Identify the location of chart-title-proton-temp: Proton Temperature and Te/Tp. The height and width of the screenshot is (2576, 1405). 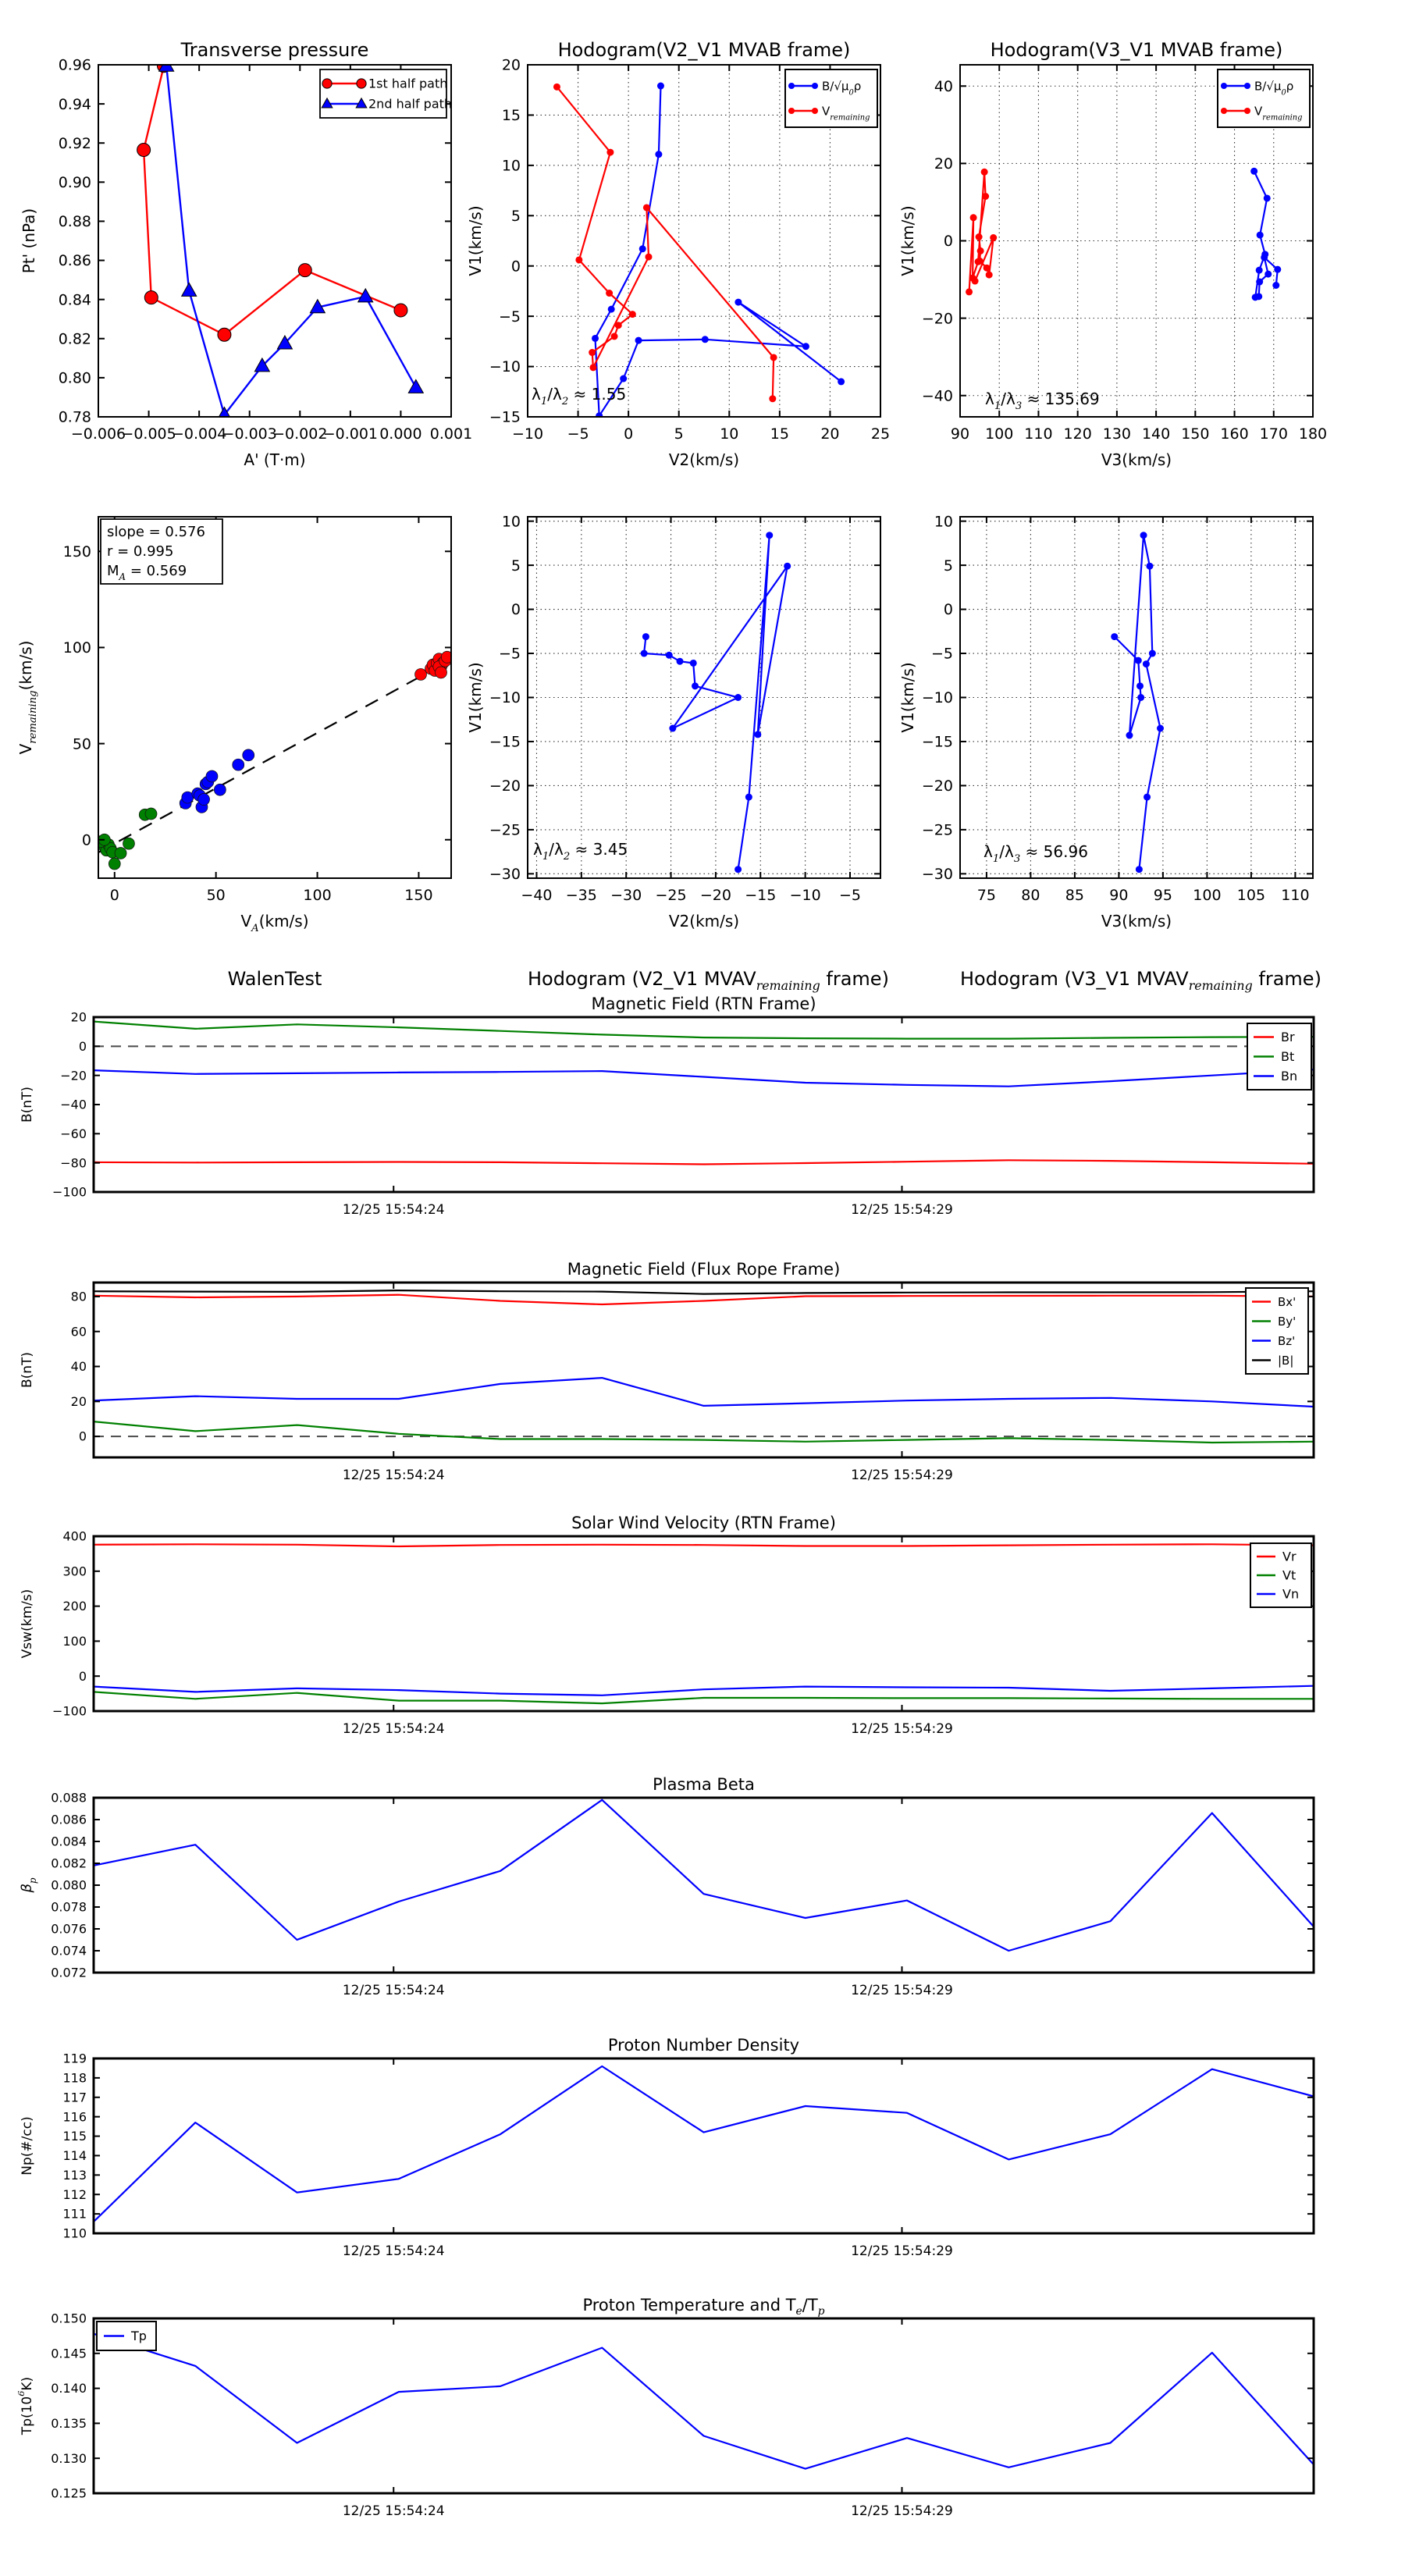
(704, 2307).